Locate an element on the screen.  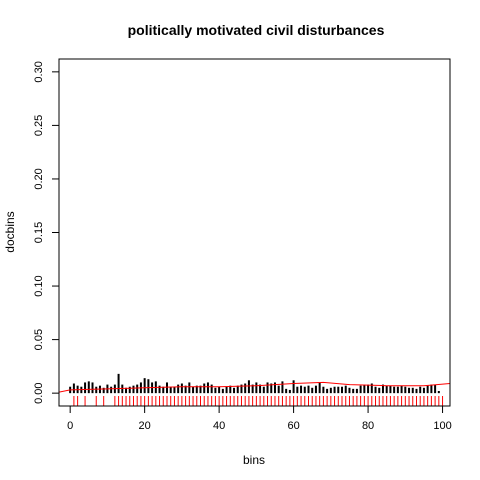
y-tick-label: 0.10 is located at coordinates (39, 285).